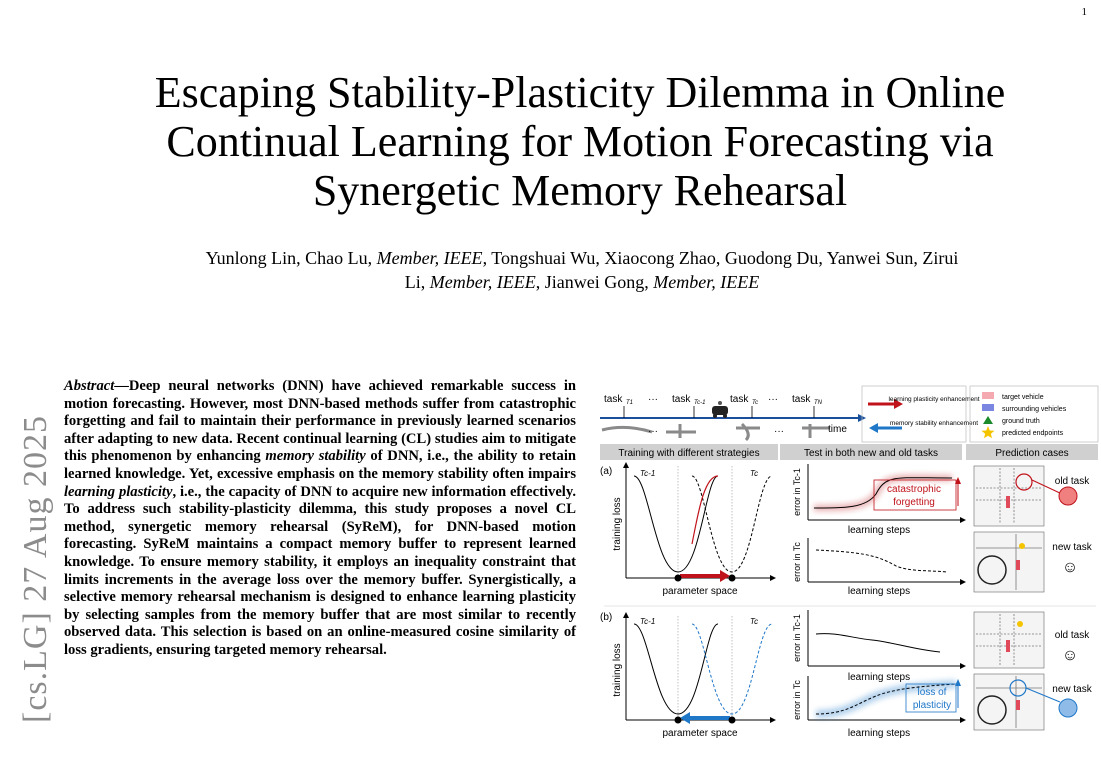 The image size is (1101, 776). I want to click on legend-surrounding-vehicles: surrounding vehicles, so click(1034, 409).